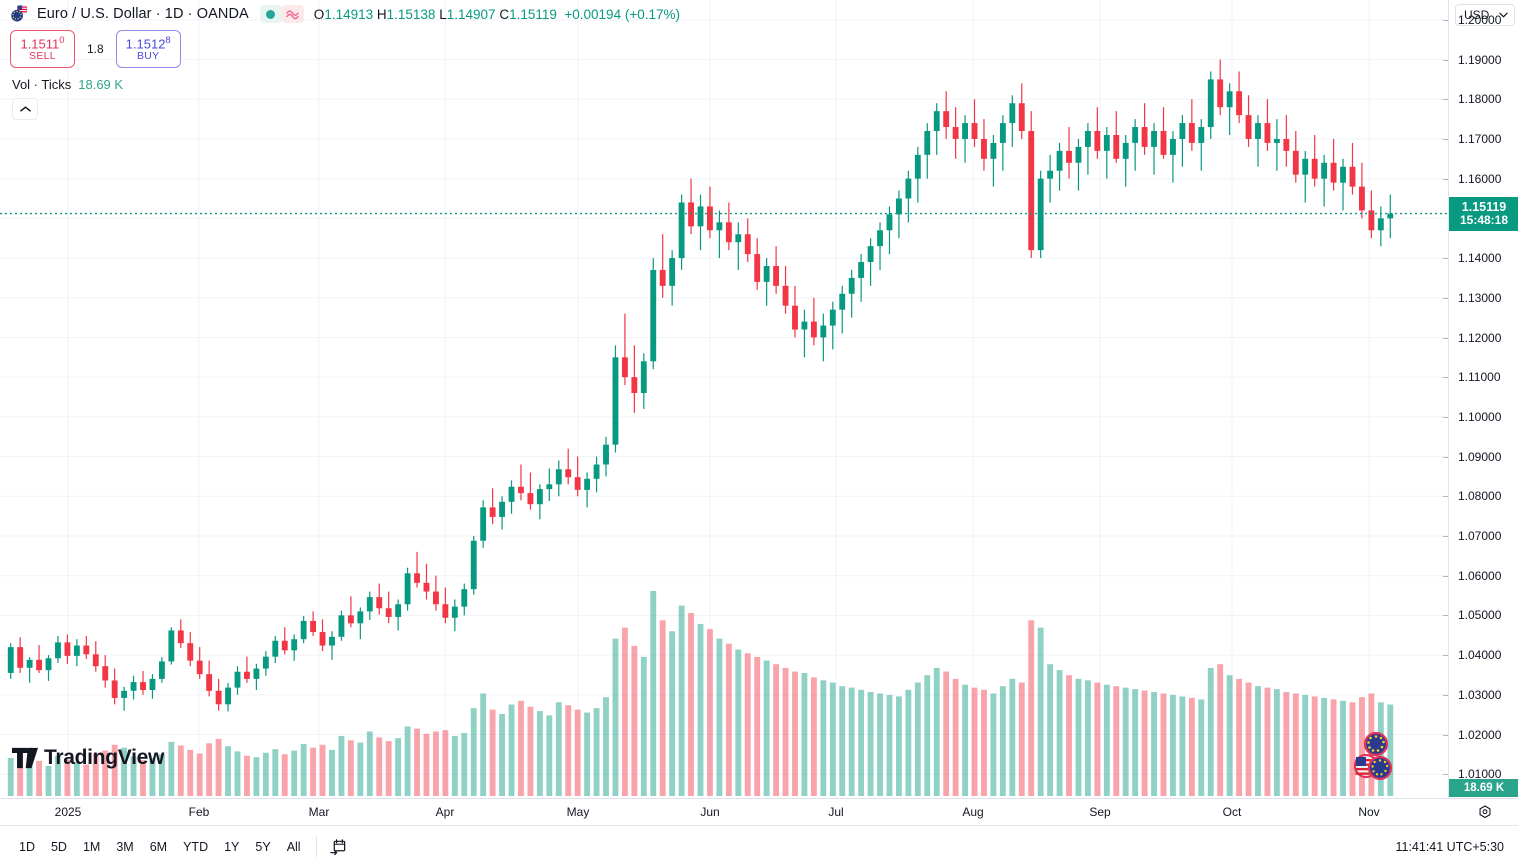 The width and height of the screenshot is (1518, 866). I want to click on time-tick: Jul, so click(836, 812).